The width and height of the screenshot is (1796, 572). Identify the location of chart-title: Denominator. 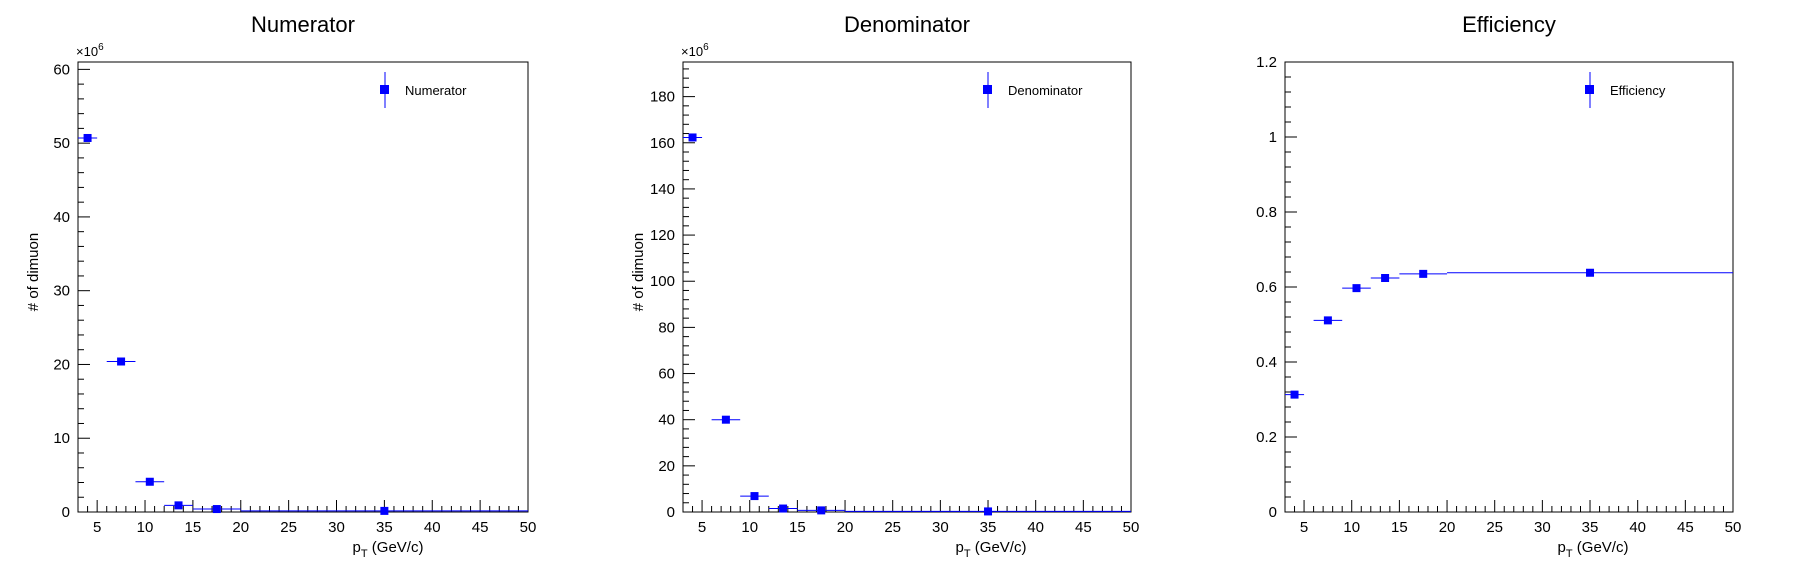
(907, 24).